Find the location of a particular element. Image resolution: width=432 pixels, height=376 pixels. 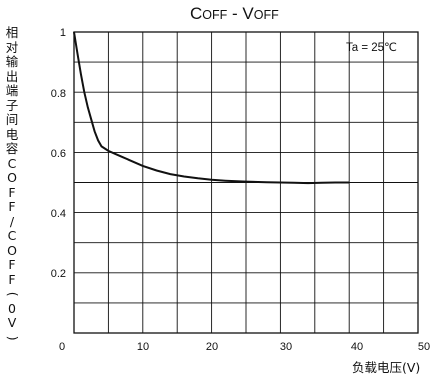

y-axis-label: 相对输出端子间电容 C O F F / C O F F(0 V) is located at coordinates (13, 183).